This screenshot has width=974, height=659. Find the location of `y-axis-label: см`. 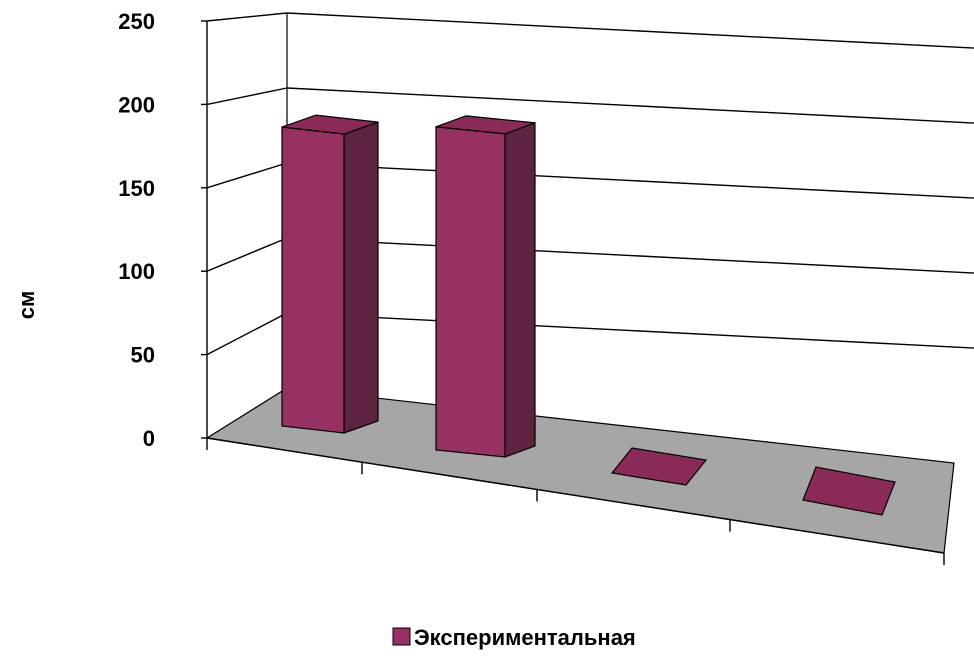

y-axis-label: см is located at coordinates (26, 305).